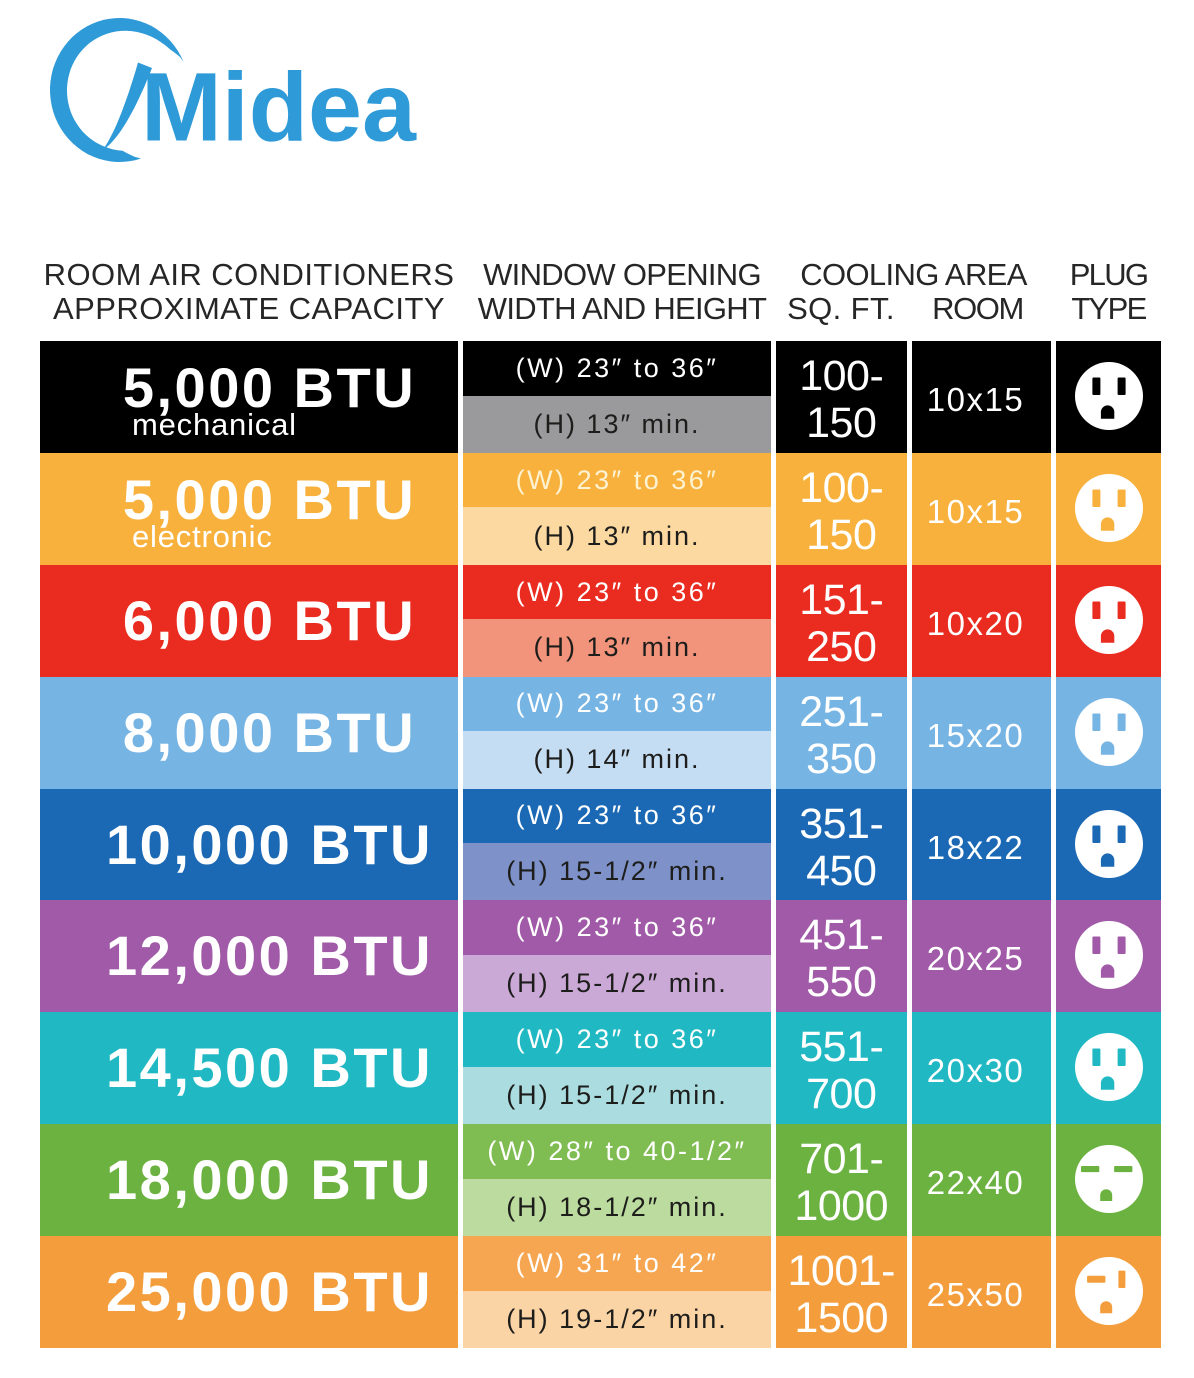 This screenshot has height=1378, width=1194. Describe the element at coordinates (279, 107) in the screenshot. I see `svg-text: Midea` at that location.